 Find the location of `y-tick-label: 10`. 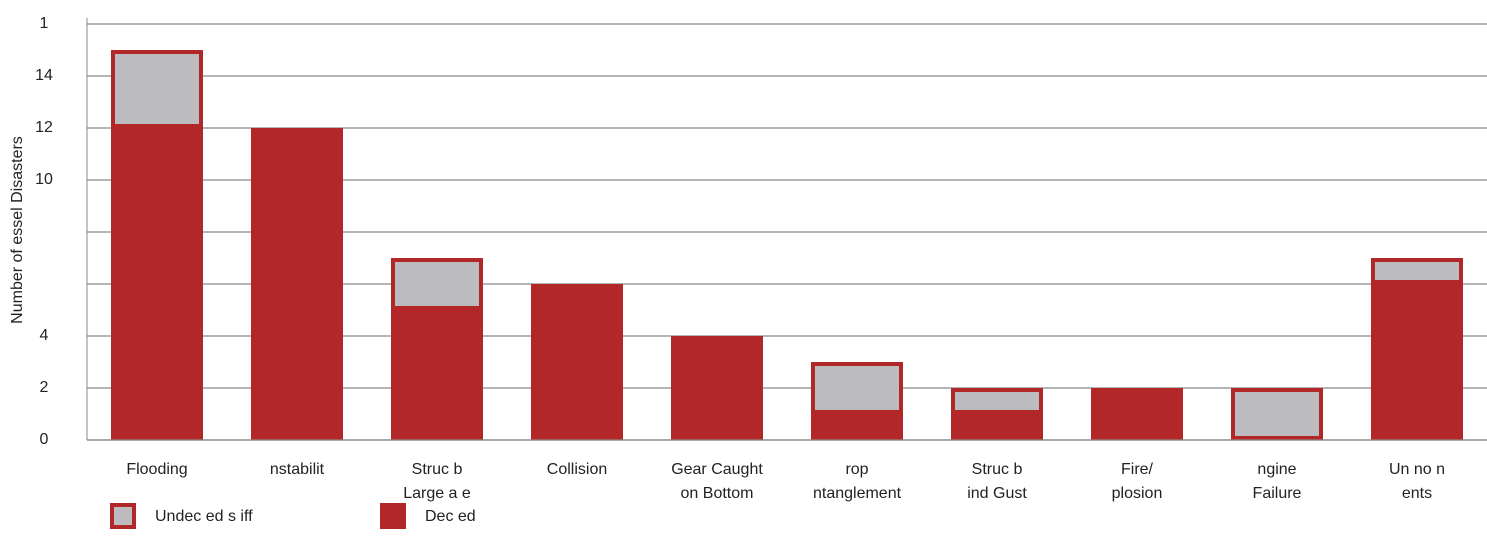

y-tick-label: 10 is located at coordinates (44, 179).